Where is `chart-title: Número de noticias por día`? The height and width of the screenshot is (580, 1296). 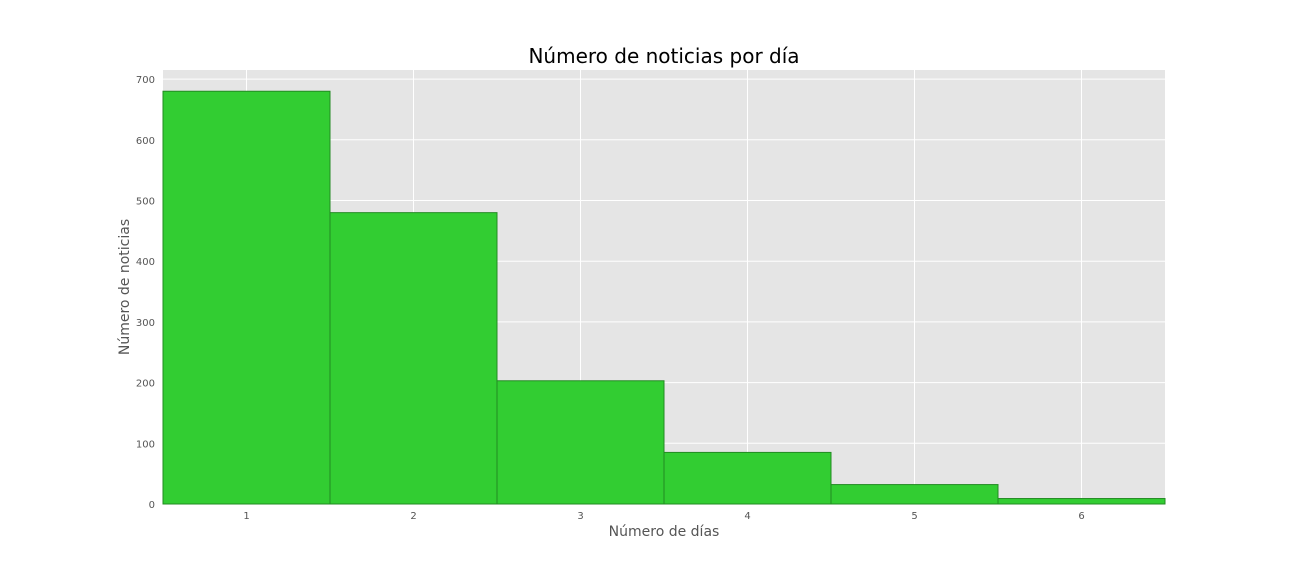
chart-title: Número de noticias por día is located at coordinates (663, 56).